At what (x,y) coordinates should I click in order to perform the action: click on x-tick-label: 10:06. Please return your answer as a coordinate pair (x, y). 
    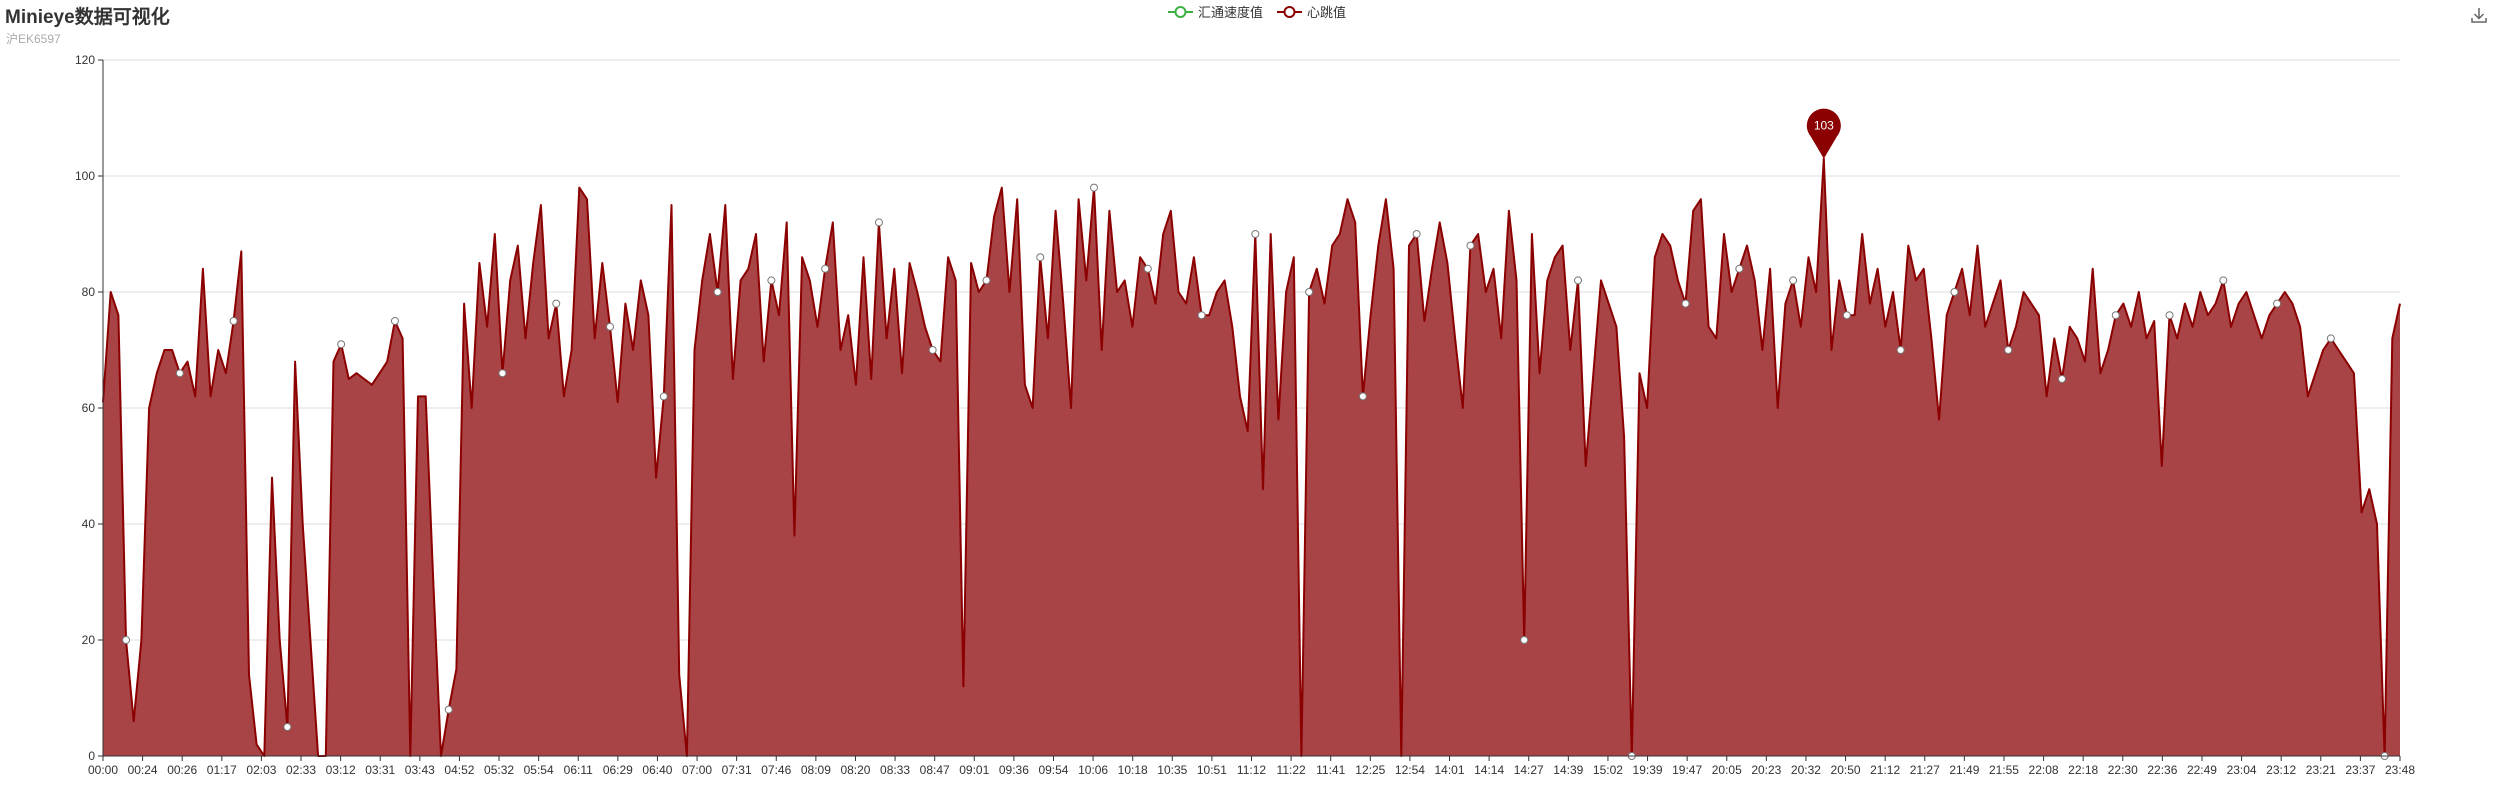
    Looking at the image, I should click on (1093, 770).